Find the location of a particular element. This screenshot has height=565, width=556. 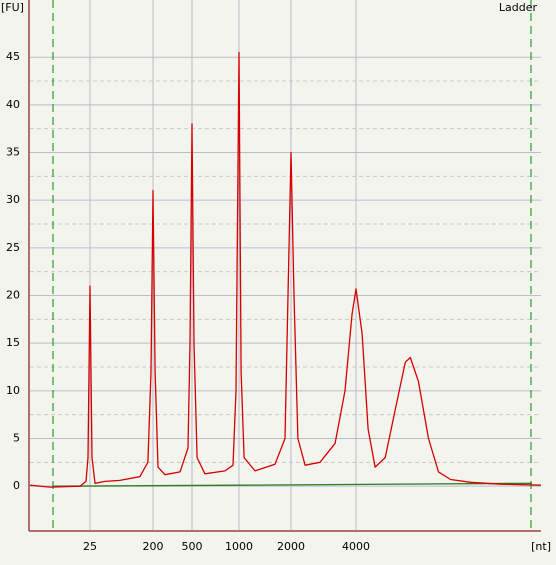

x-tick-label: 500 is located at coordinates (191, 546).